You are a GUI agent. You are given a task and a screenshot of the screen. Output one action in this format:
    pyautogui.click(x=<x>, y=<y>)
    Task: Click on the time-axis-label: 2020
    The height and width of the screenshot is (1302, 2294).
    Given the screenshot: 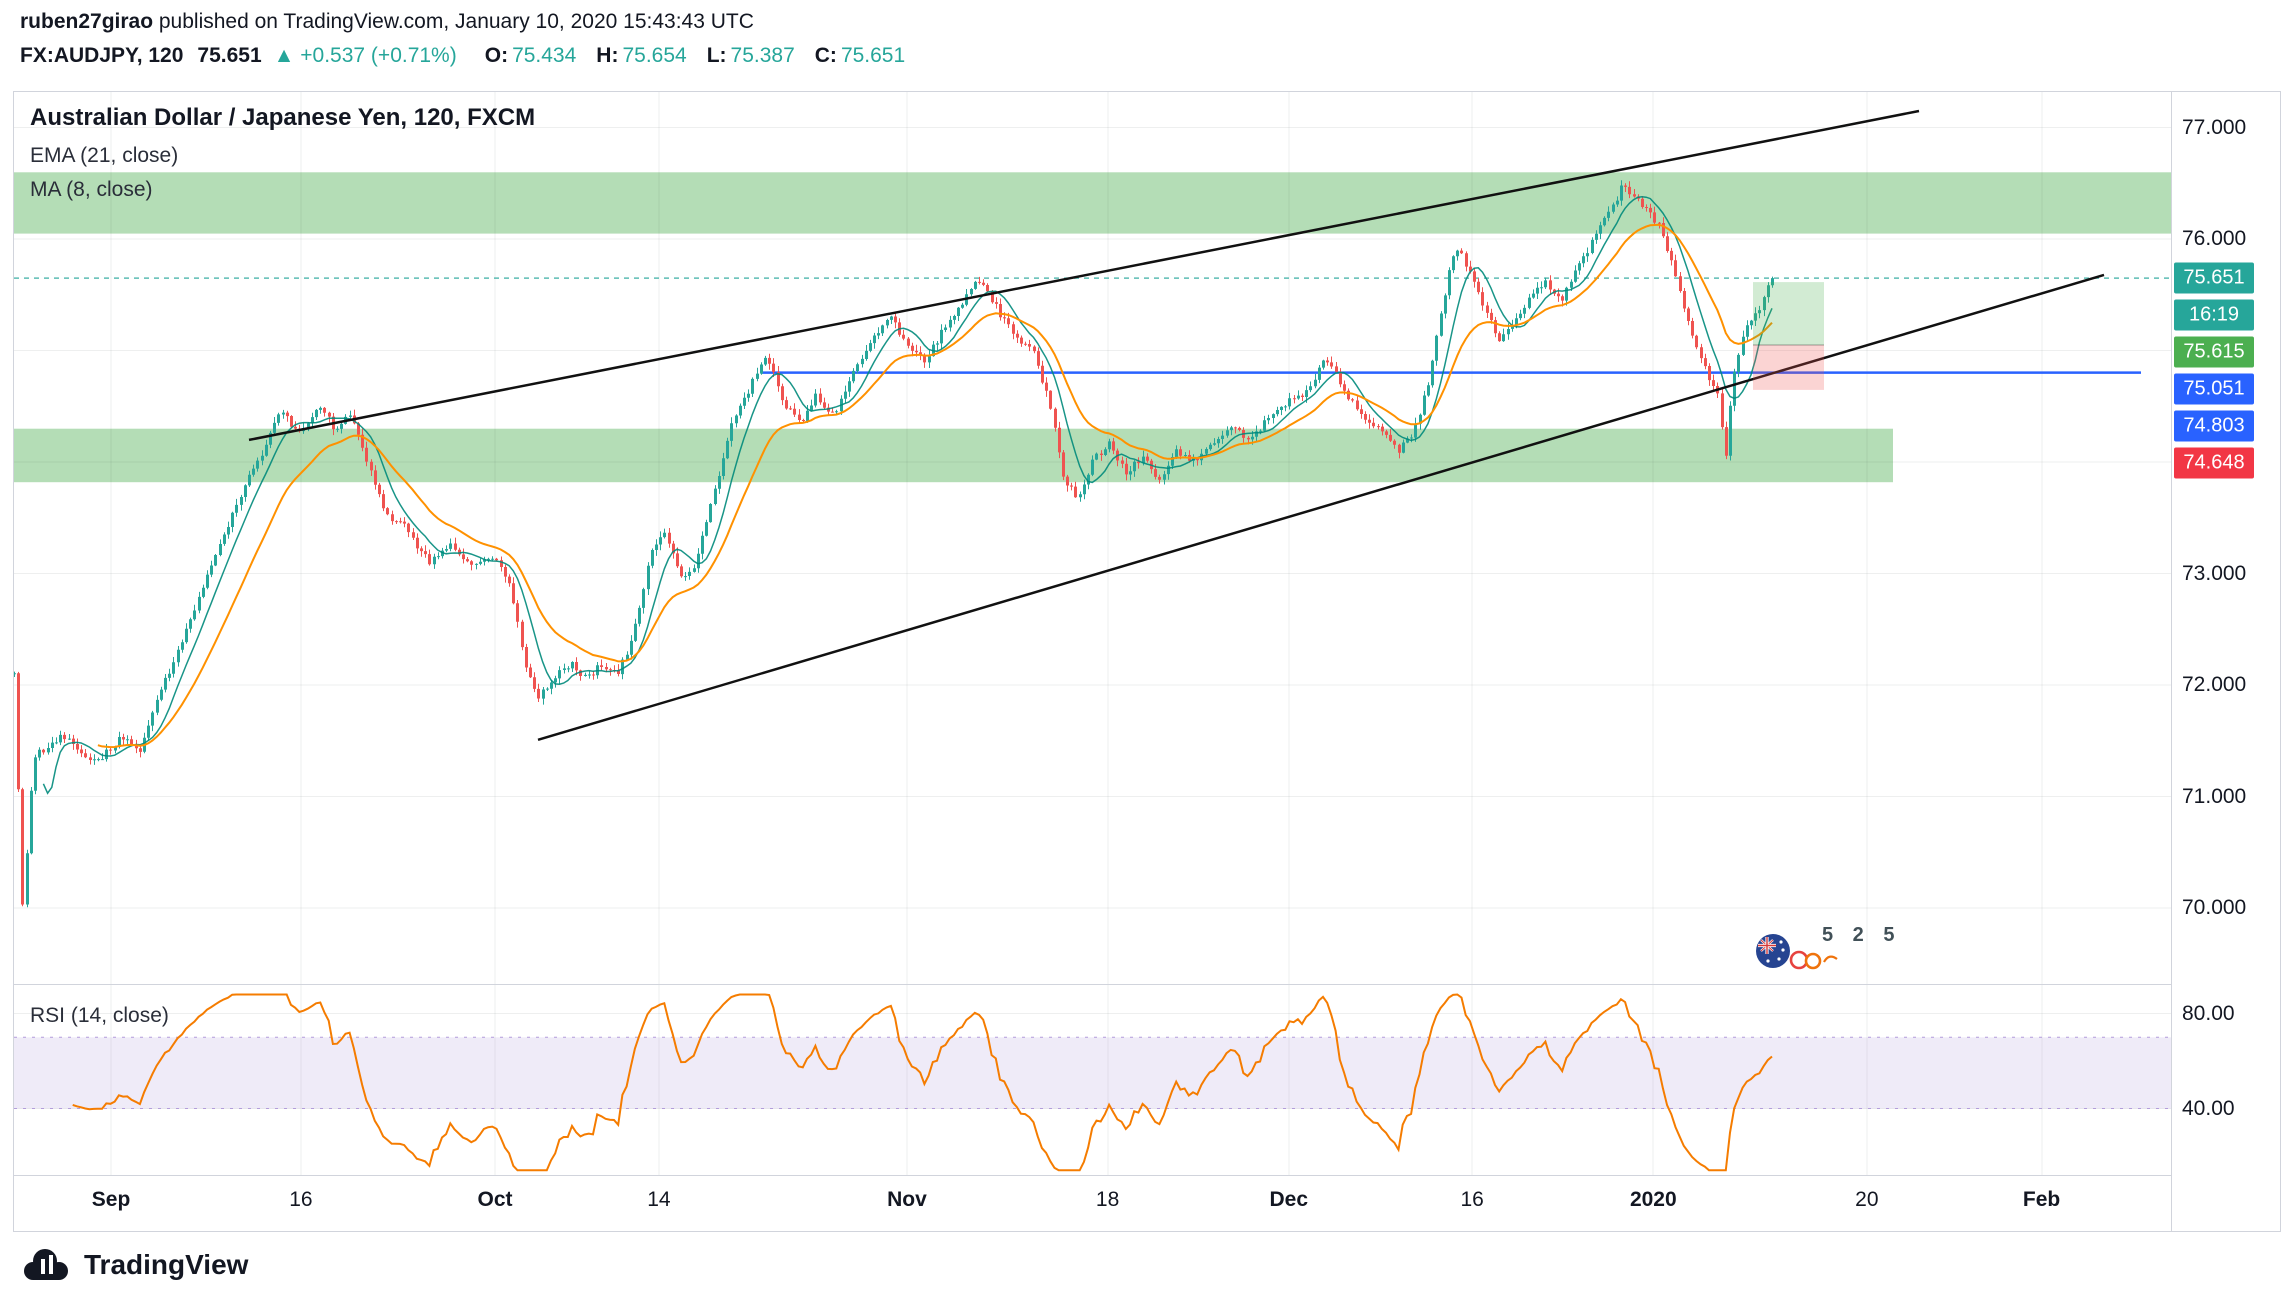 What is the action you would take?
    pyautogui.click(x=1653, y=1199)
    